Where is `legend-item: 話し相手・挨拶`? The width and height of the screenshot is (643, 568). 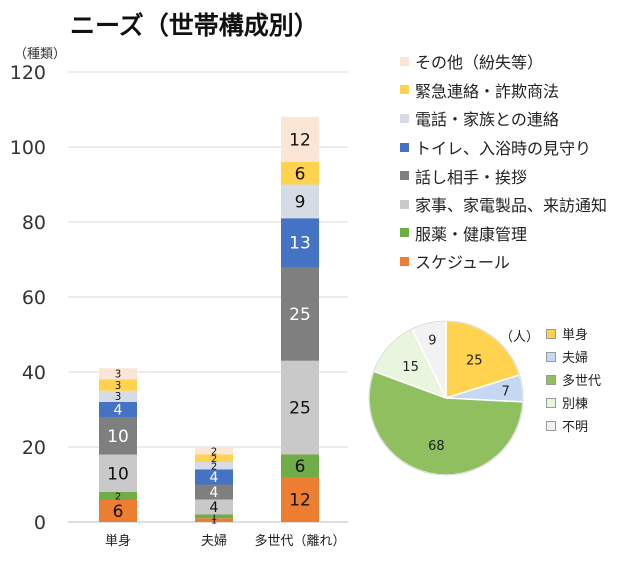
legend-item: 話し相手・挨拶 is located at coordinates (503, 175).